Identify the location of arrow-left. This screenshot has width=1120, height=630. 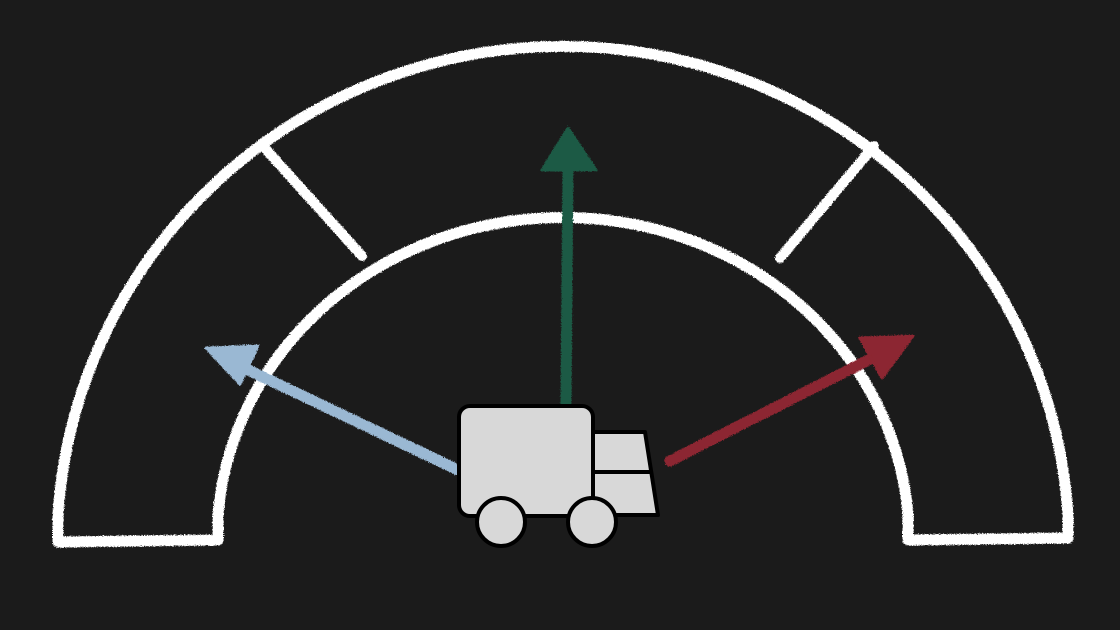
(334, 410).